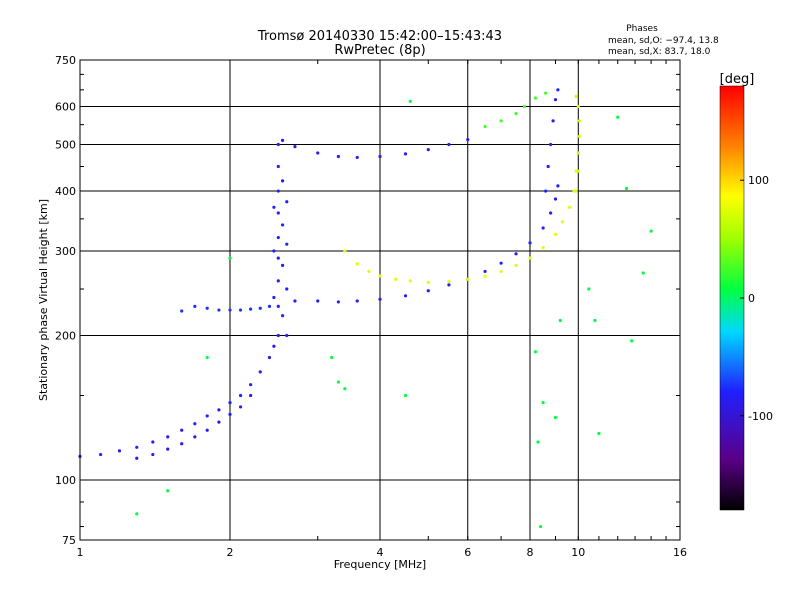  What do you see at coordinates (230, 552) in the screenshot?
I see `x-tick-label: 2` at bounding box center [230, 552].